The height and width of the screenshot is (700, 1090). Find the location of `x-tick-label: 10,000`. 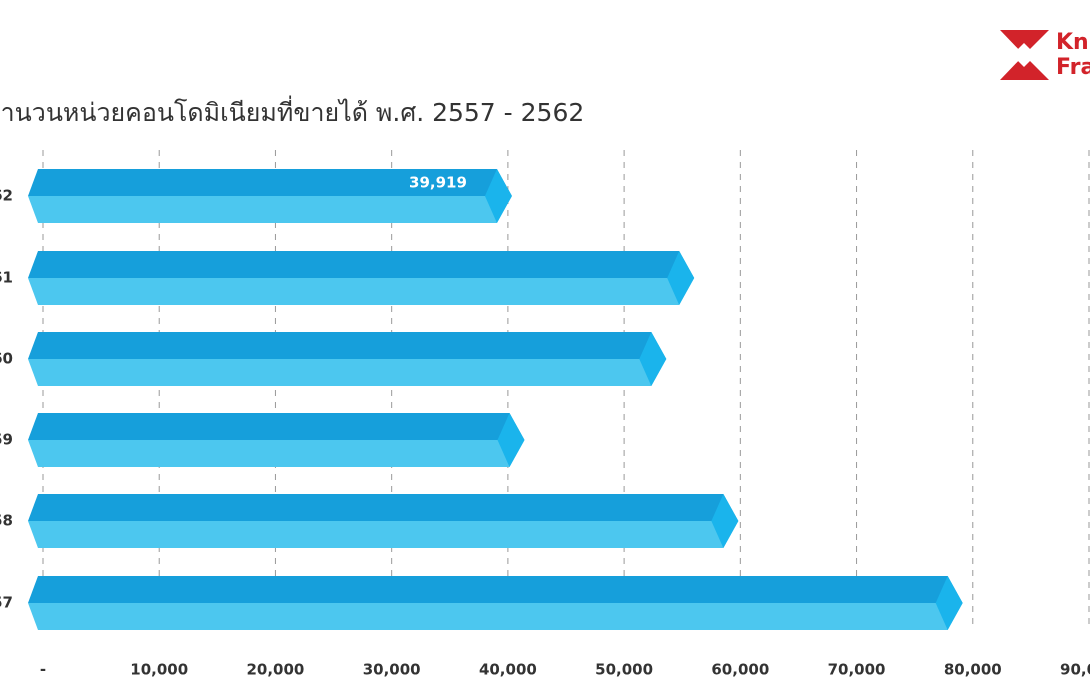

x-tick-label: 10,000 is located at coordinates (159, 670).